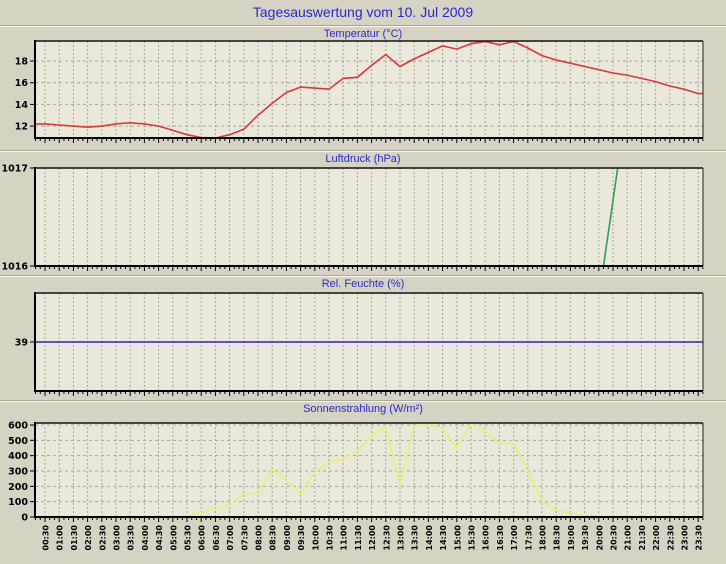 The width and height of the screenshot is (726, 564). What do you see at coordinates (131, 538) in the screenshot?
I see `x-axis-label: 03:30` at bounding box center [131, 538].